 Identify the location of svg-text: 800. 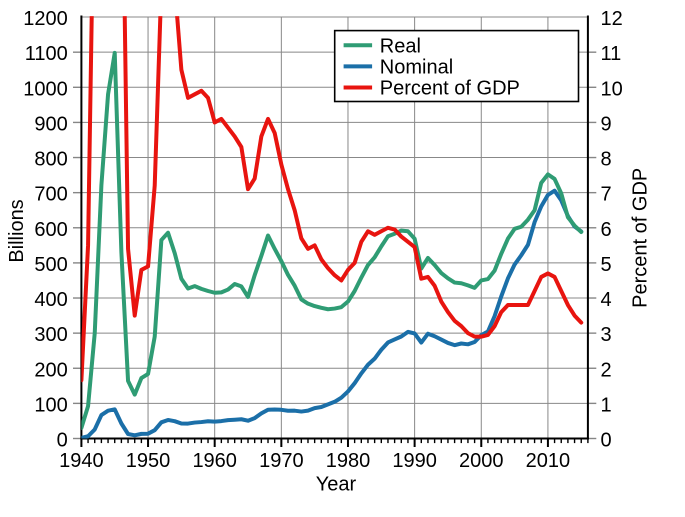
(50, 160).